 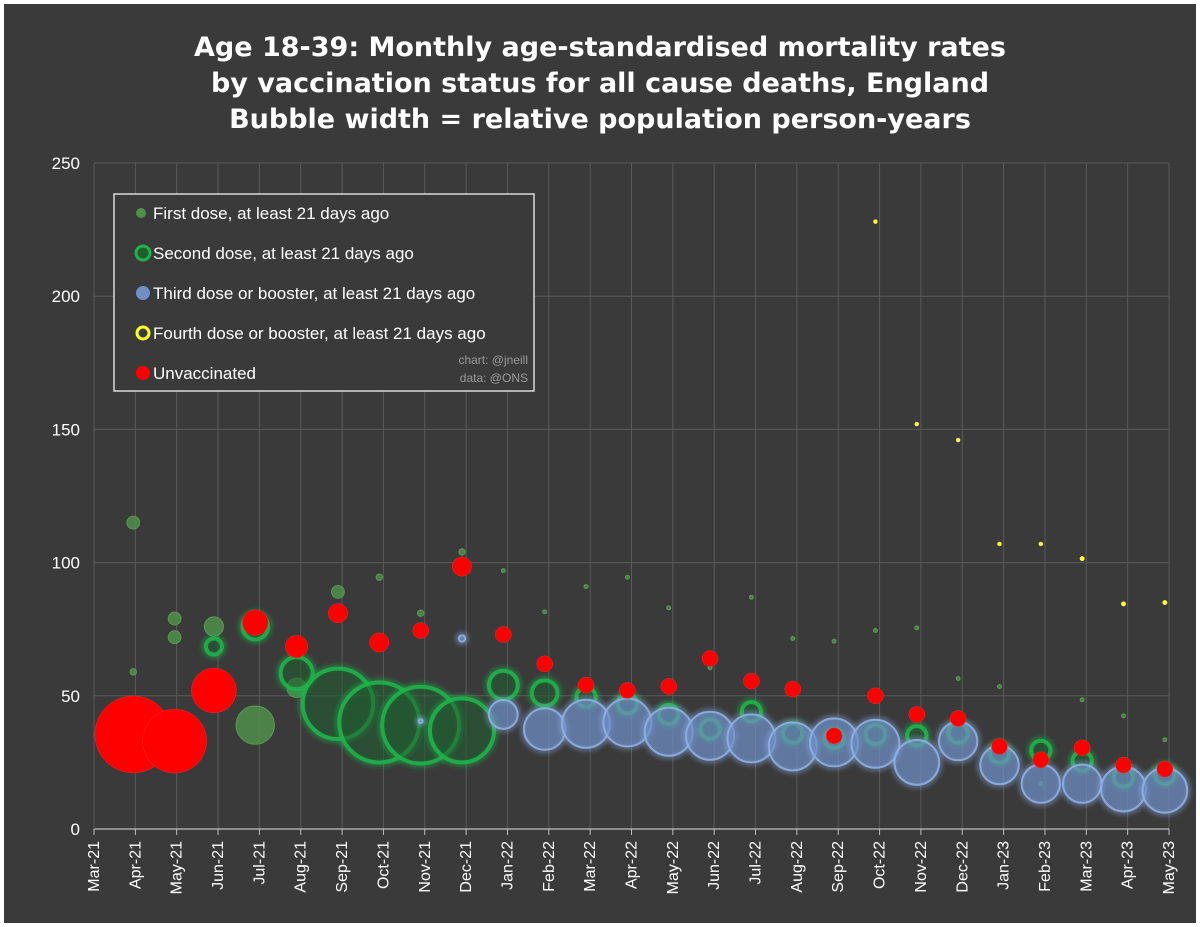 I want to click on series-fourth-dose, so click(x=1020, y=413).